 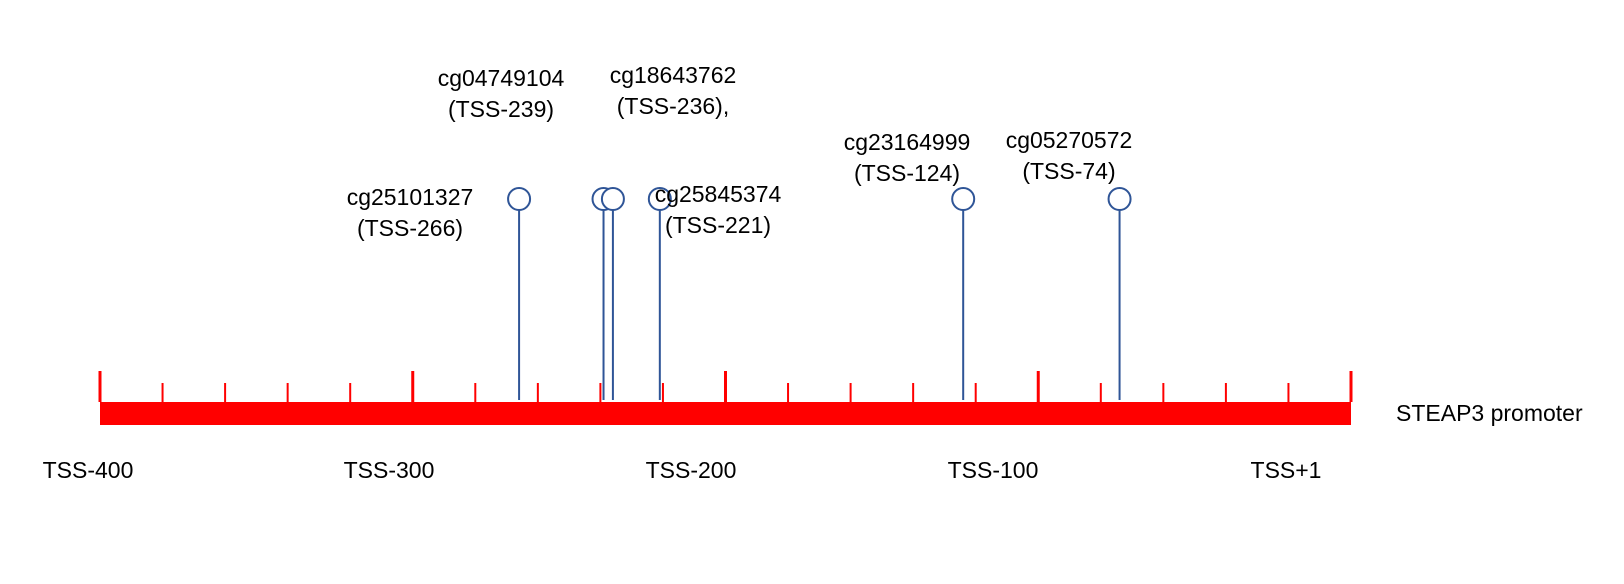 I want to click on site-marker-cg05270572, so click(x=1119, y=199).